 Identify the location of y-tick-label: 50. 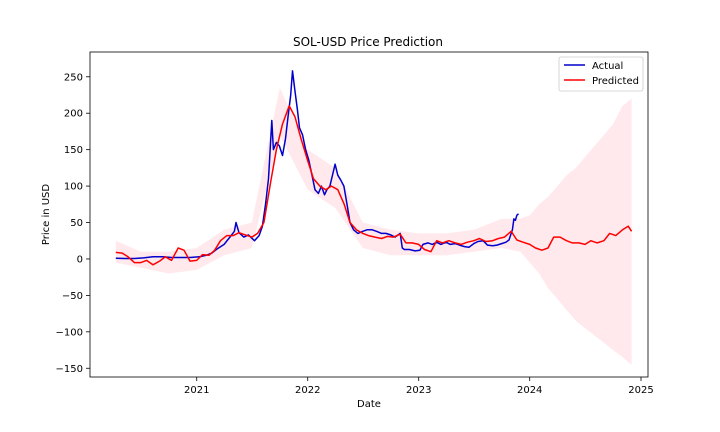
(76, 223).